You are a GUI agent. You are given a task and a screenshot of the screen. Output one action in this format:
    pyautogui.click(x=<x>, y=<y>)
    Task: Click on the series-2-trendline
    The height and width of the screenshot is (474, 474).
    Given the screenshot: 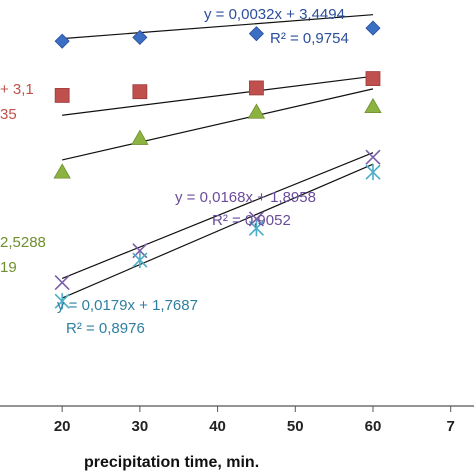 What is the action you would take?
    pyautogui.click(x=218, y=95)
    